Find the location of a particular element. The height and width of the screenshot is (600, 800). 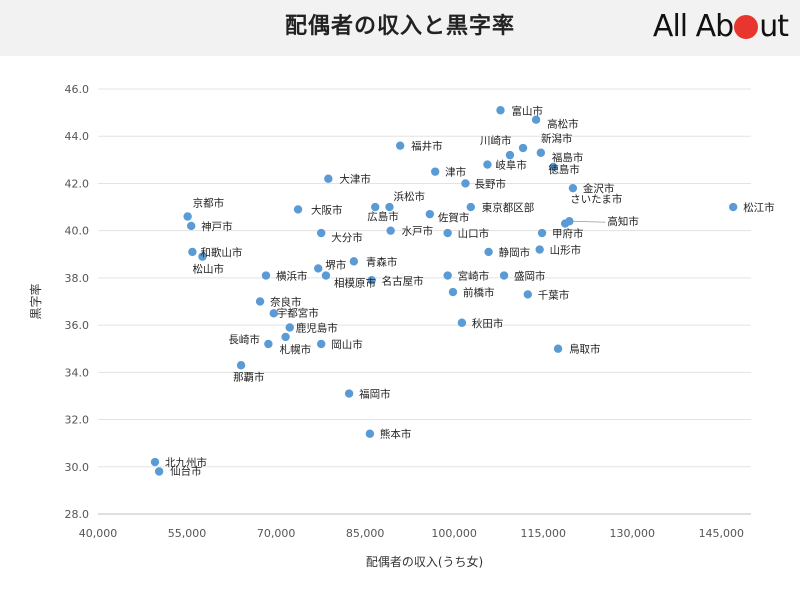

point-label: 千葉市 is located at coordinates (554, 294).